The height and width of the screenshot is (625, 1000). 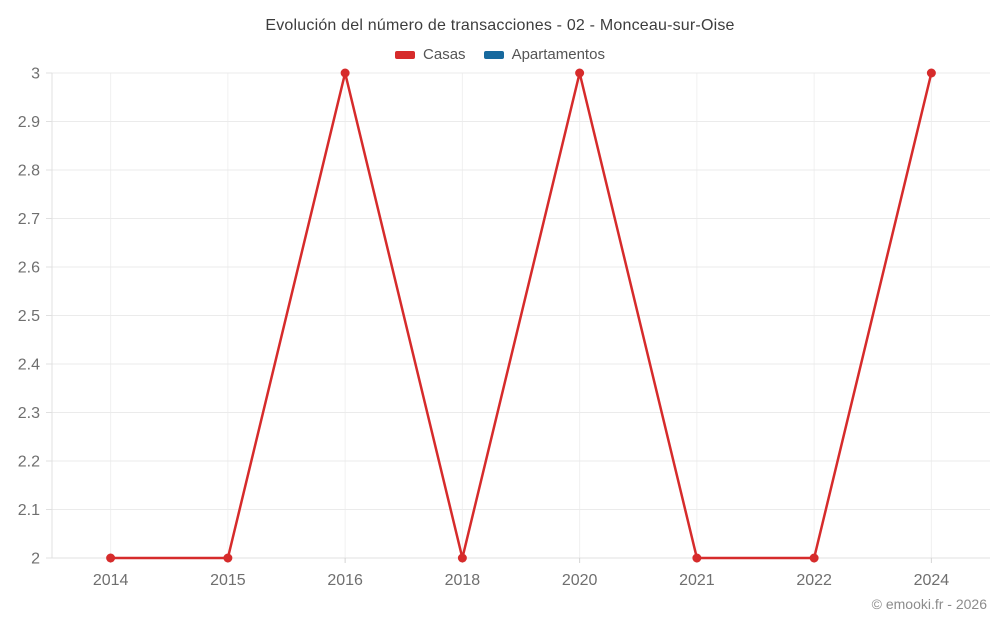 I want to click on data-point-casas-2016, so click(x=345, y=73).